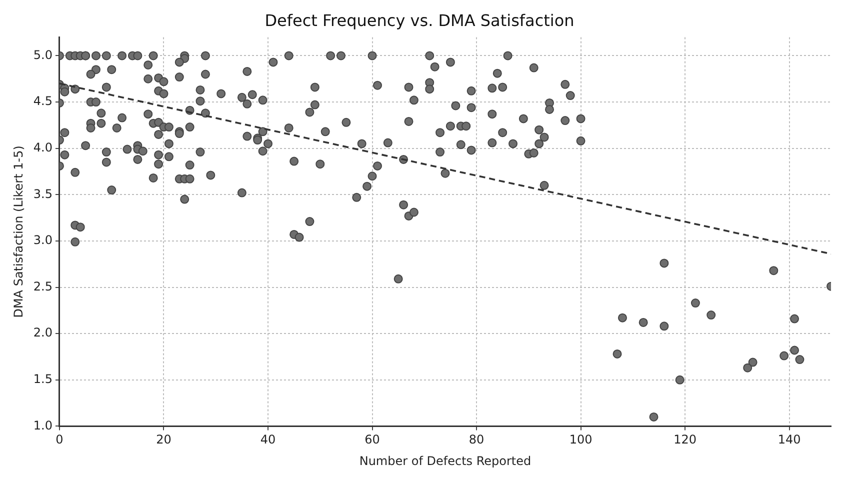 This screenshot has height=481, width=845. Describe the element at coordinates (580, 439) in the screenshot. I see `x-tick-label: 100` at that location.